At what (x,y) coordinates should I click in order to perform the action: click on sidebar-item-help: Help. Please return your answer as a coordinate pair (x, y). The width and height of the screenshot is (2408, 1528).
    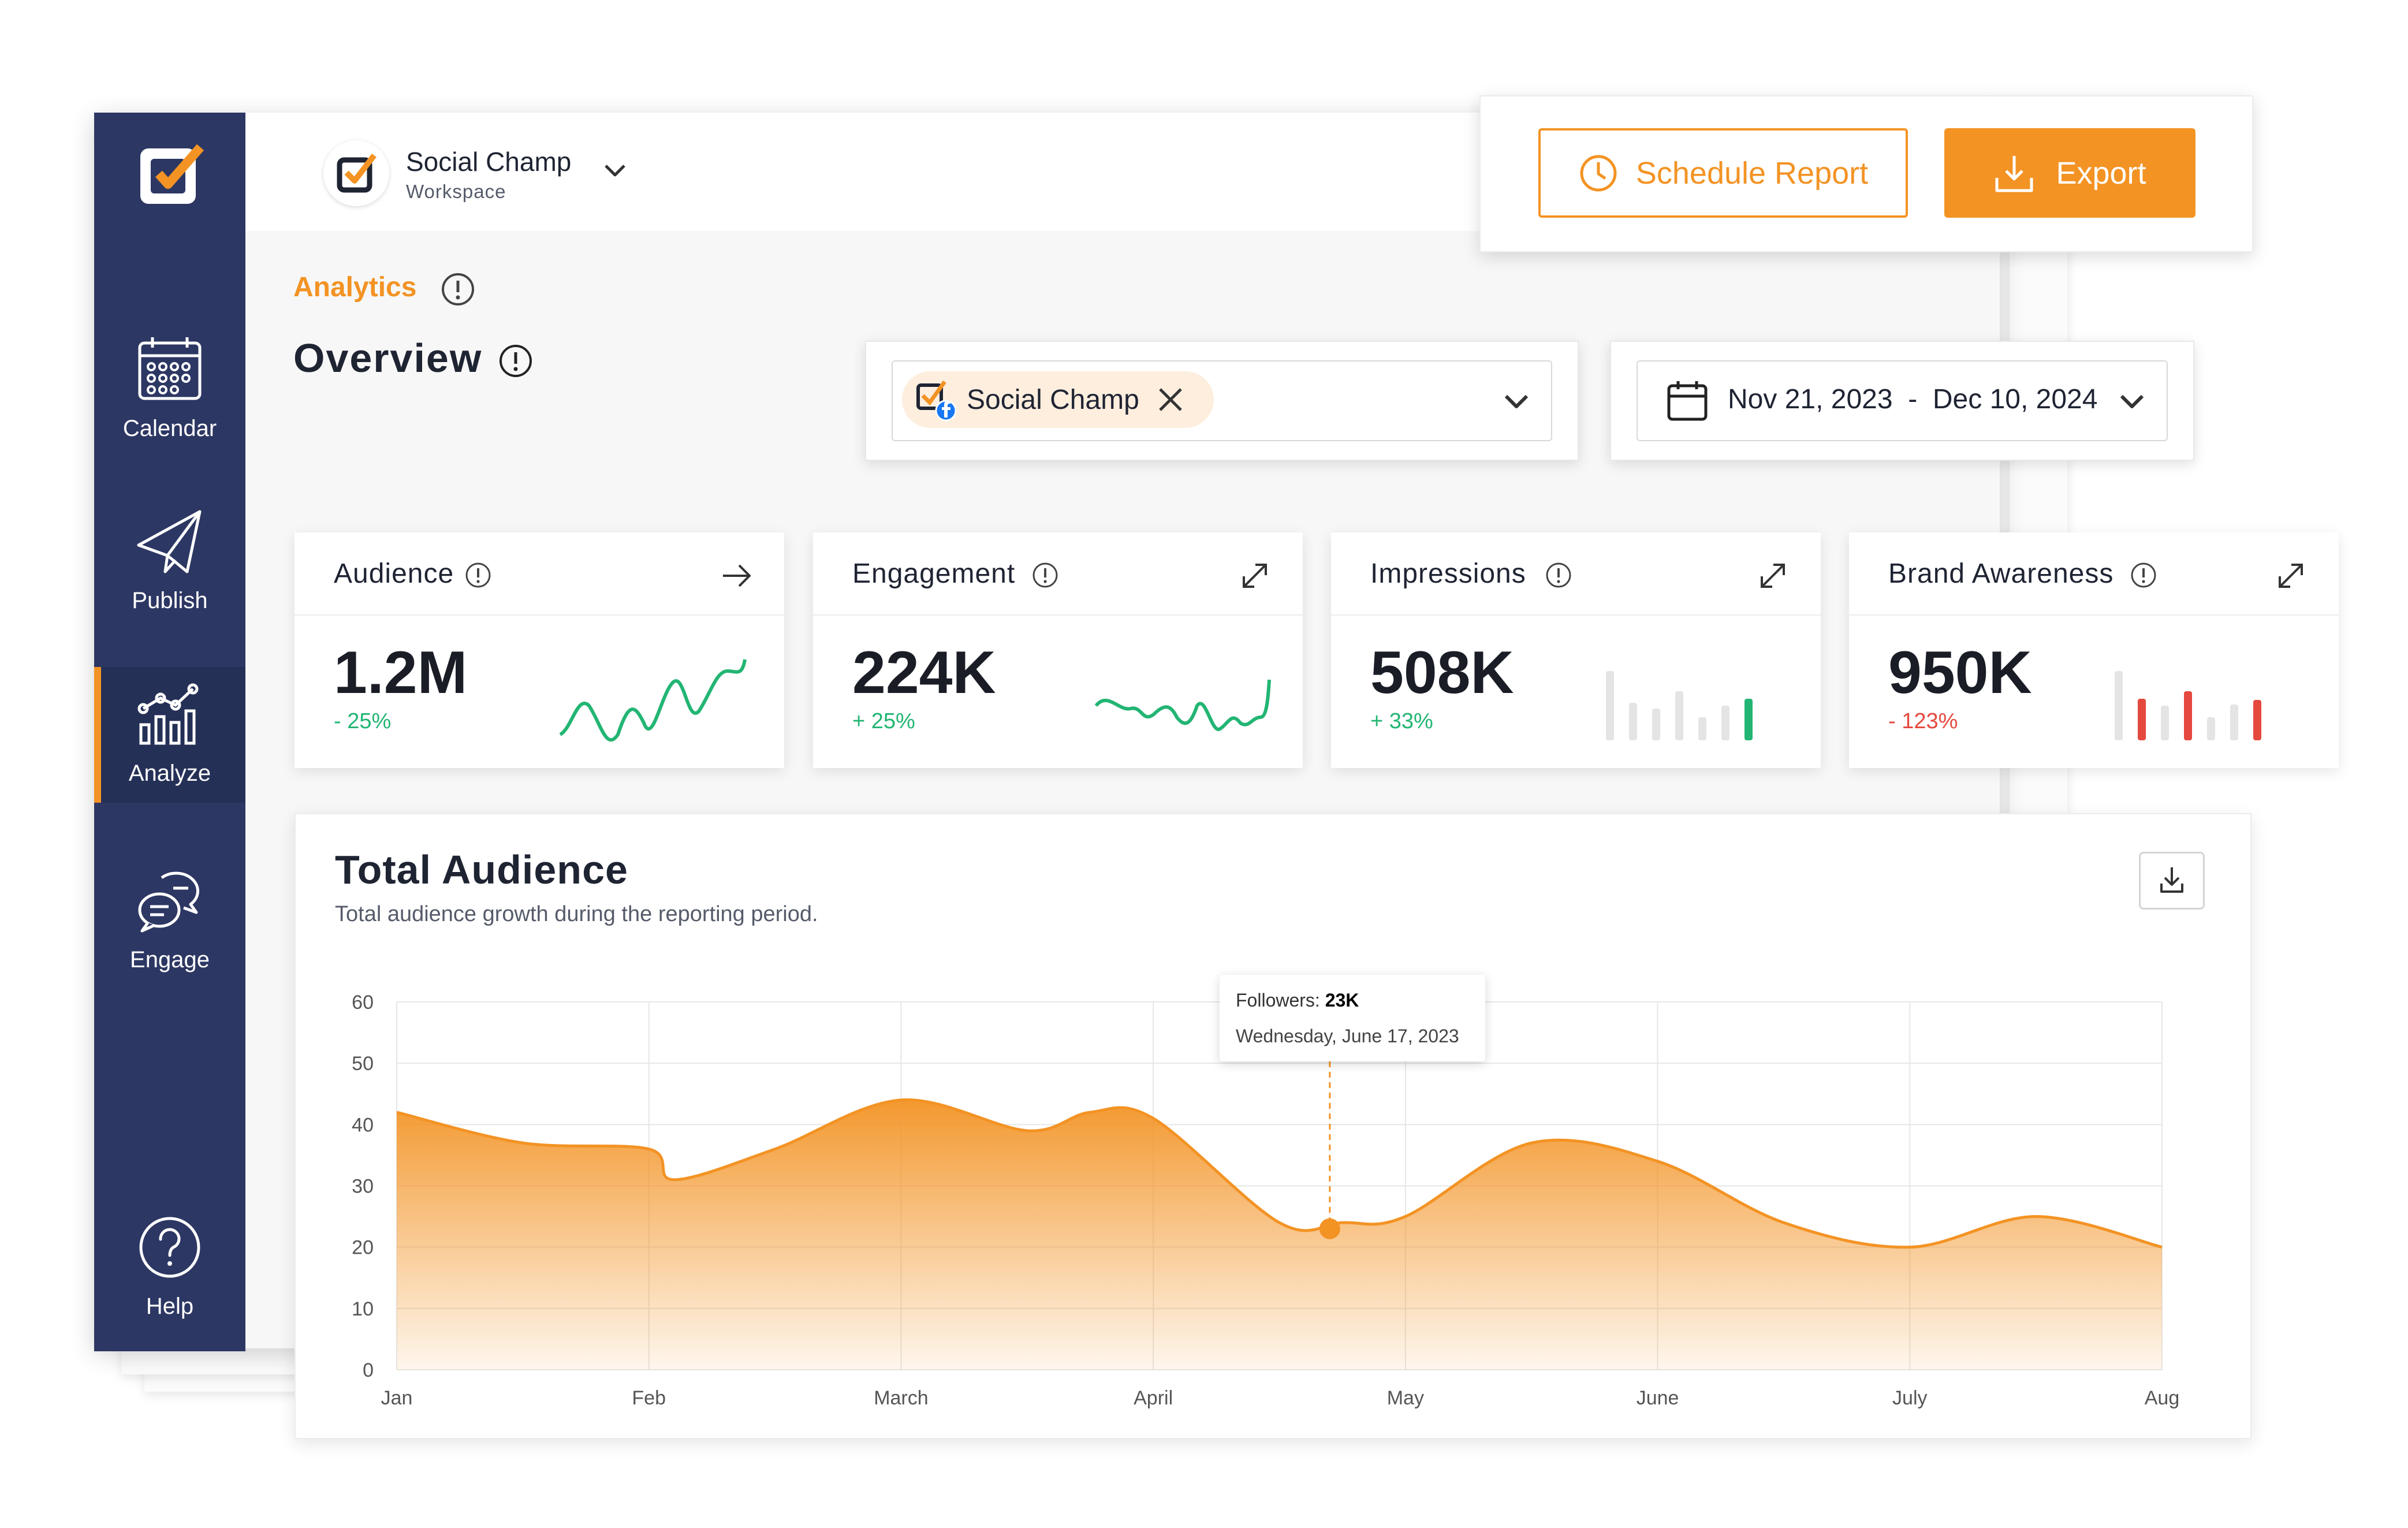
    Looking at the image, I should click on (169, 1282).